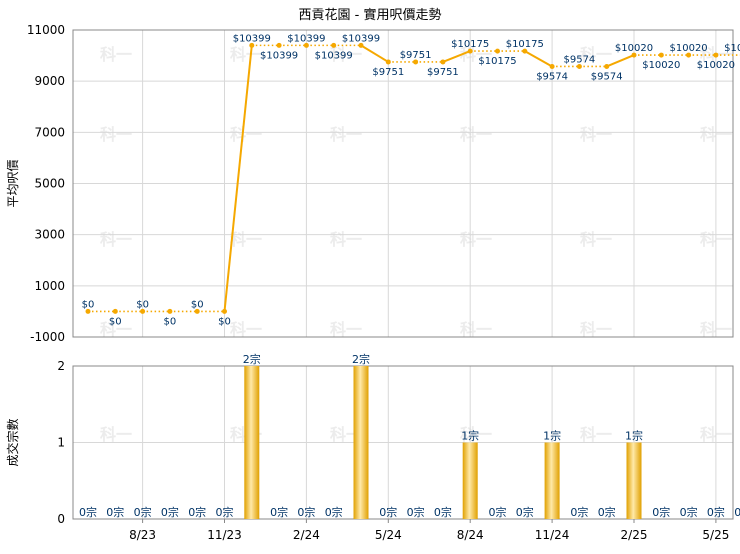 This screenshot has width=740, height=554. I want to click on x-tick-label: 5/25, so click(715, 535).